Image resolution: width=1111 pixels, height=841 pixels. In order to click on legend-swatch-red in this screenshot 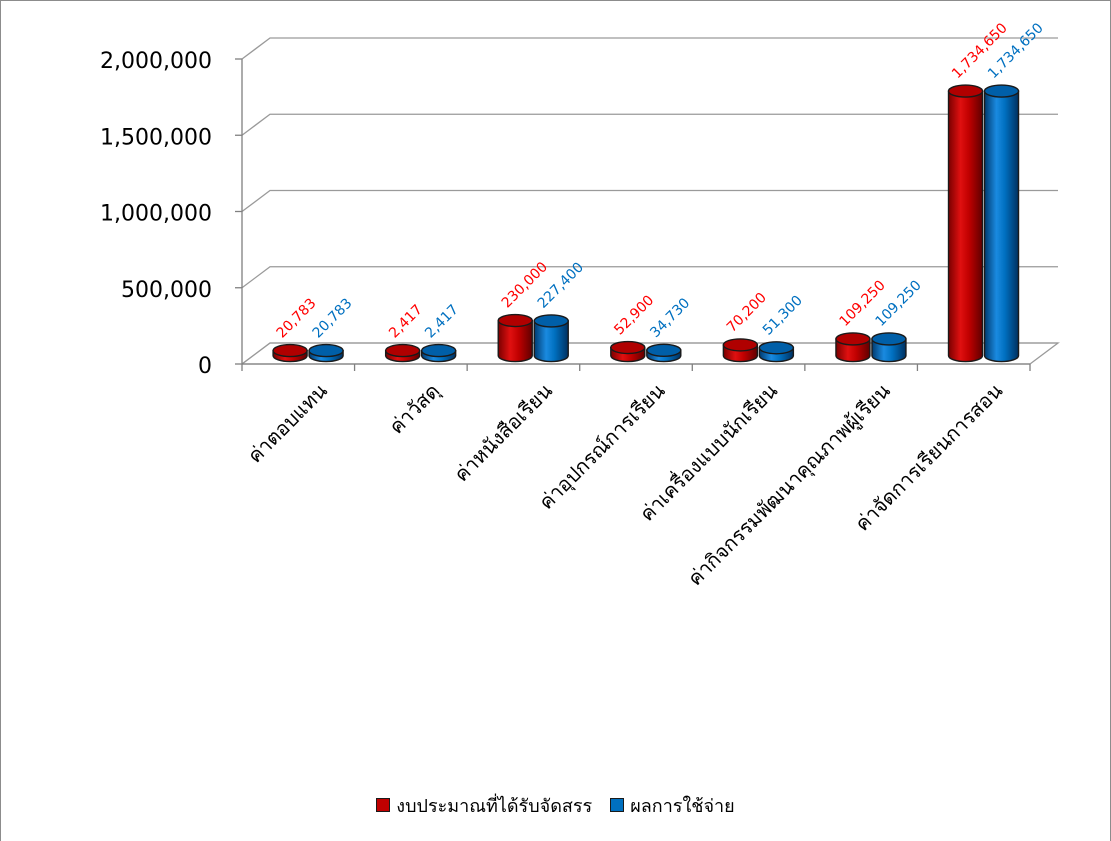, I will do `click(383, 805)`.